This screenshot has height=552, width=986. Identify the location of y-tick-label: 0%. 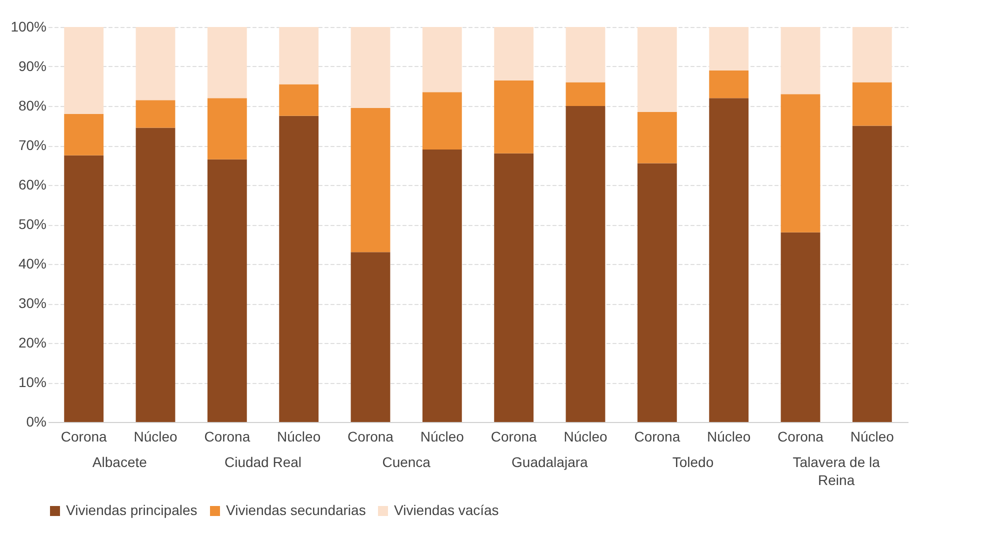
(36, 422).